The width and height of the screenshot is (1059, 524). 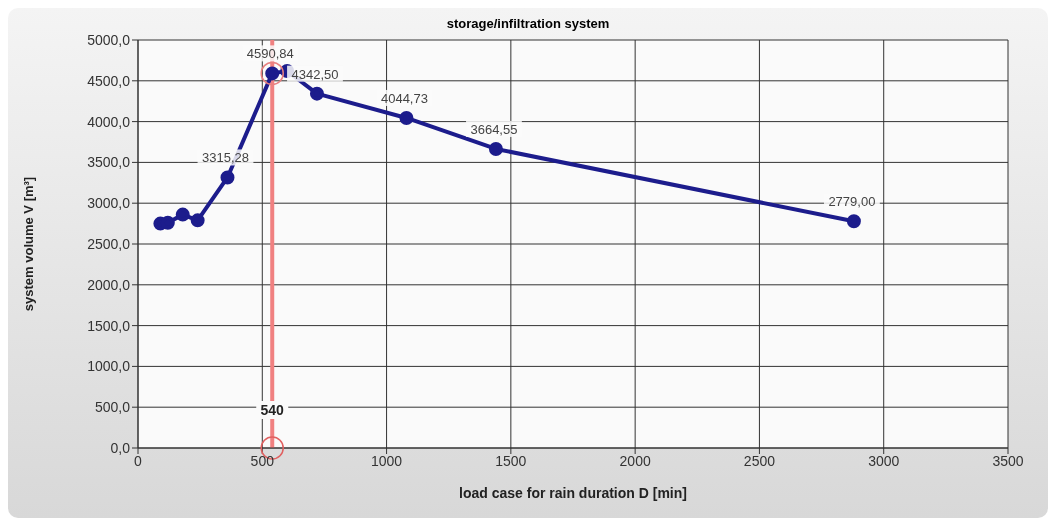 What do you see at coordinates (852, 202) in the screenshot?
I see `data-label: 2779,00` at bounding box center [852, 202].